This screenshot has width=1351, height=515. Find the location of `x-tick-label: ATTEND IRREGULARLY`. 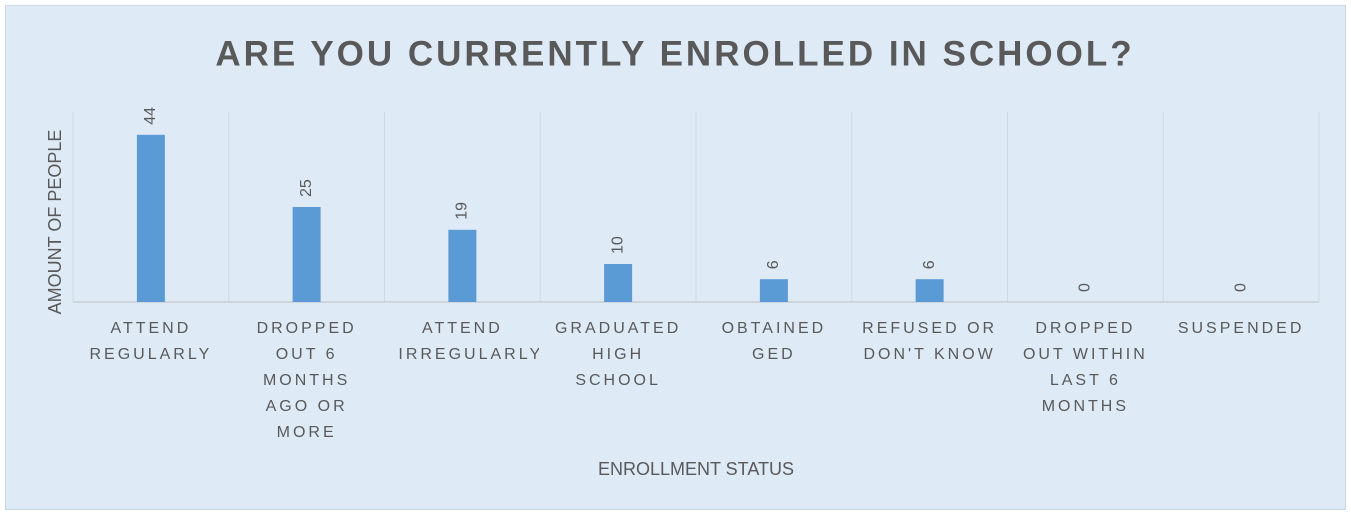

x-tick-label: ATTEND IRREGULARLY is located at coordinates (469, 341).